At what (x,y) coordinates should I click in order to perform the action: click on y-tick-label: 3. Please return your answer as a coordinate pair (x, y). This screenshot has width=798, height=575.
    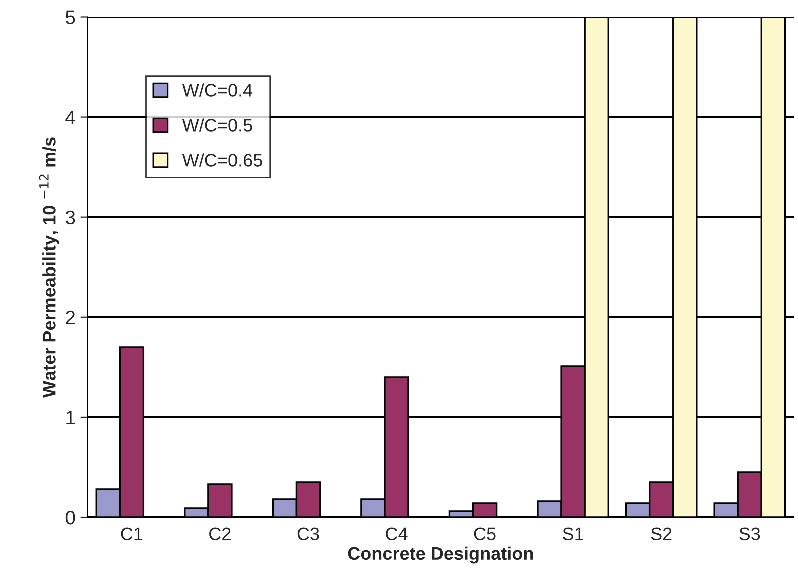
    Looking at the image, I should click on (71, 217).